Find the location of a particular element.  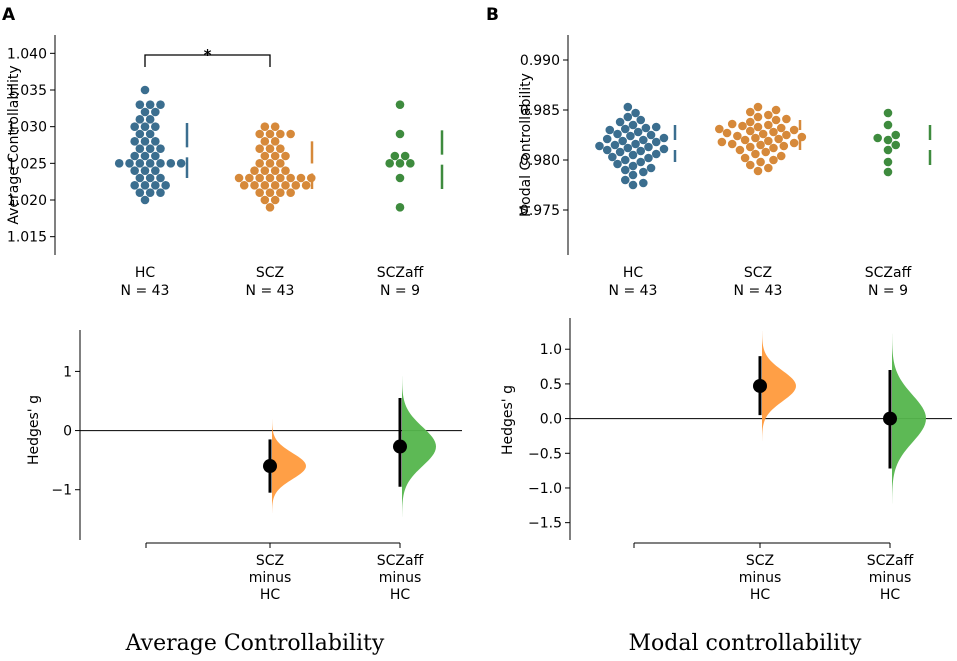

caption-average-controllability: Average Controllability is located at coordinates (255, 643).